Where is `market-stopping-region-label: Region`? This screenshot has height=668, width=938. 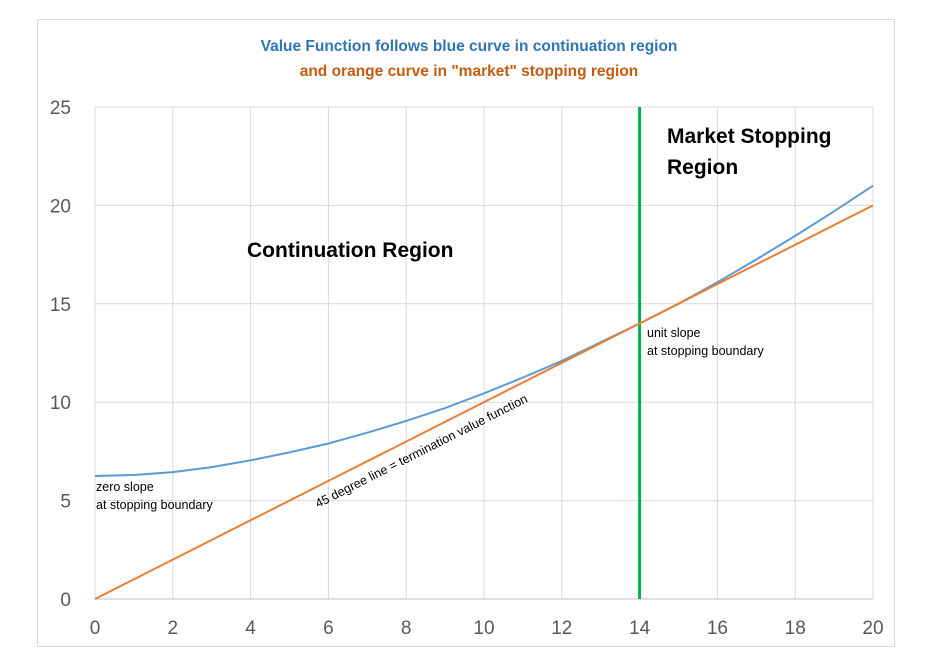
market-stopping-region-label: Region is located at coordinates (702, 167).